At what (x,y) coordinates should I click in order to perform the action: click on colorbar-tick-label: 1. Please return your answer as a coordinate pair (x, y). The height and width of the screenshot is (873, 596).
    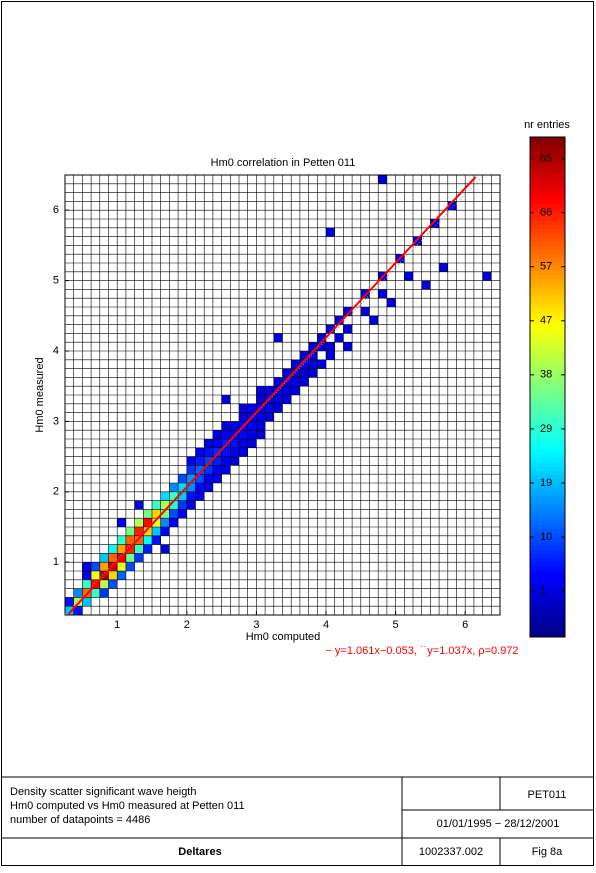
    Looking at the image, I should click on (543, 591).